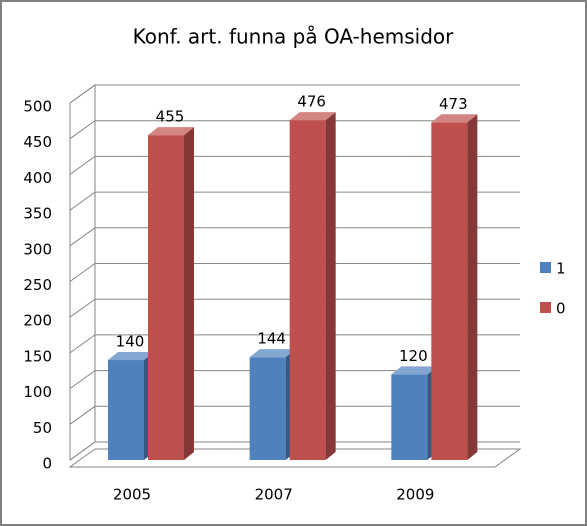 The width and height of the screenshot is (587, 526). I want to click on y-tick-label: 500, so click(37, 107).